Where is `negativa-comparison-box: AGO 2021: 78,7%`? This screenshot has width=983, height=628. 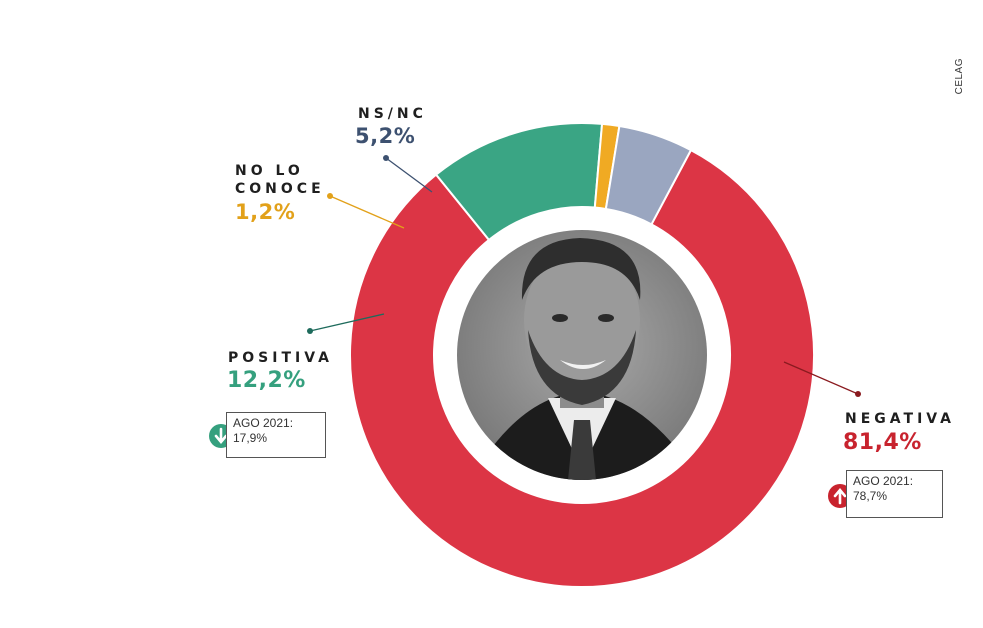
negativa-comparison-box: AGO 2021: 78,7% is located at coordinates (894, 494).